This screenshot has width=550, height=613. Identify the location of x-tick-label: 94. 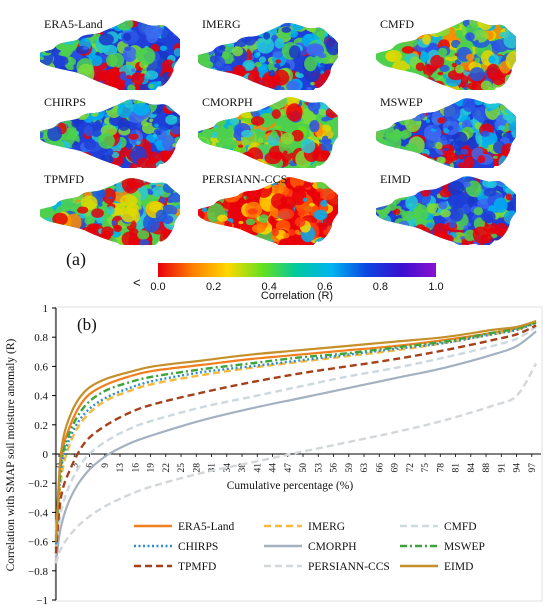
(518, 468).